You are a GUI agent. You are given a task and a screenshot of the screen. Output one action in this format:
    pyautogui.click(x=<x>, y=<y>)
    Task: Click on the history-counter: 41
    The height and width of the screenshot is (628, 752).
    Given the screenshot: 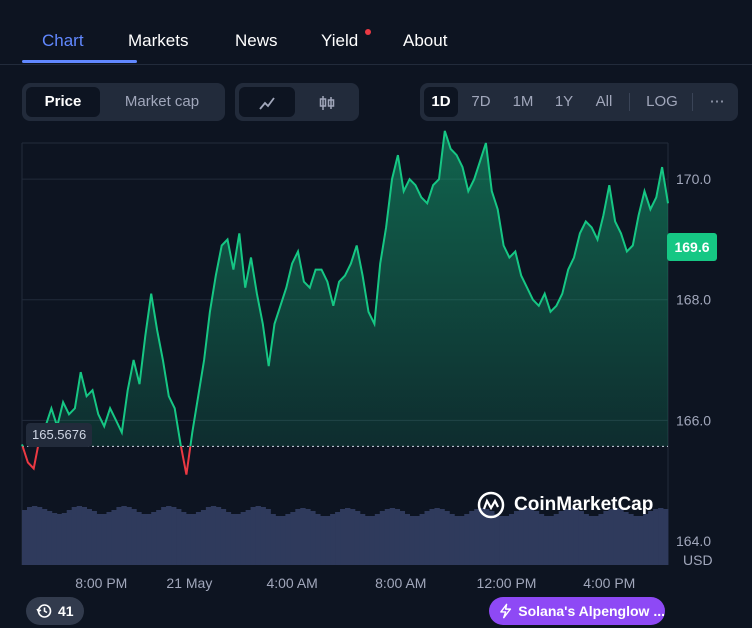 What is the action you would take?
    pyautogui.click(x=55, y=611)
    